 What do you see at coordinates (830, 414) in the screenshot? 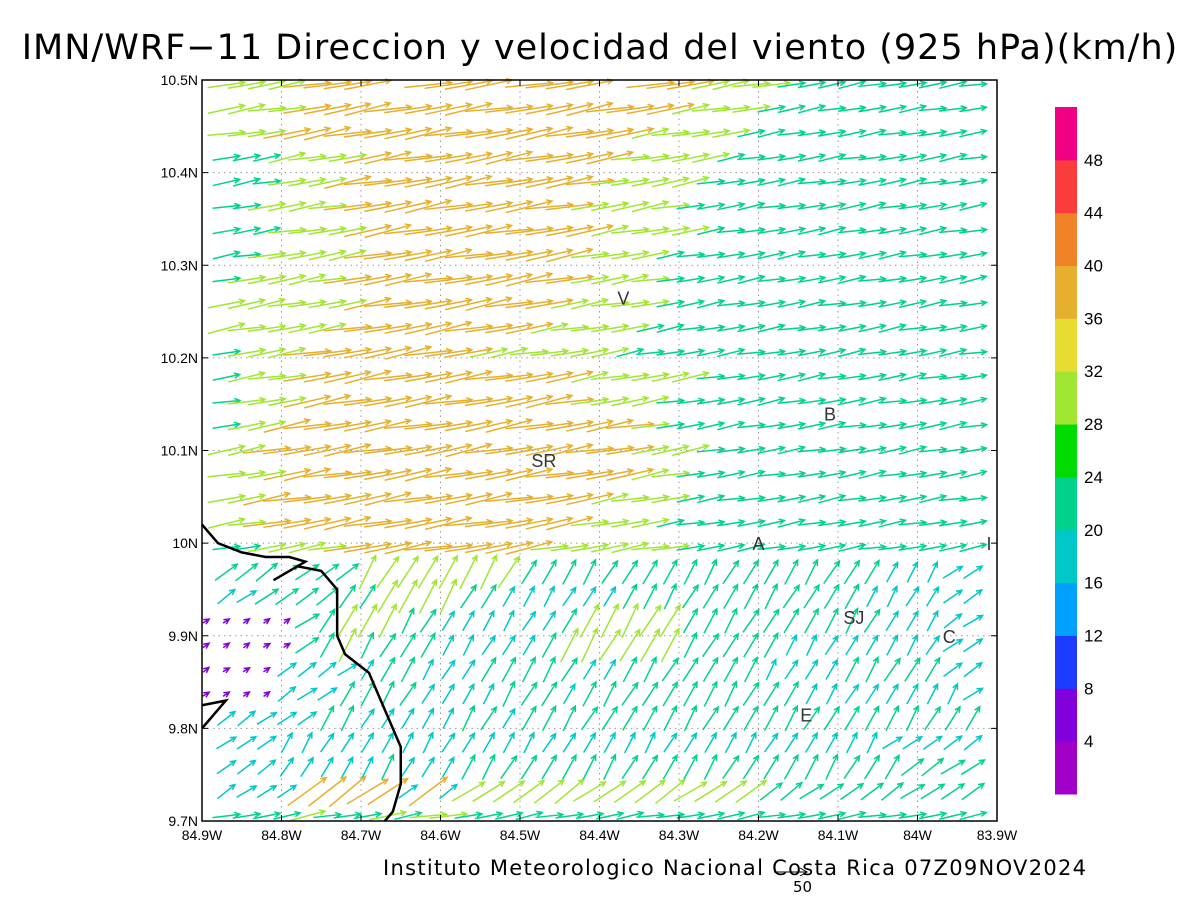
I see `city-label: B` at bounding box center [830, 414].